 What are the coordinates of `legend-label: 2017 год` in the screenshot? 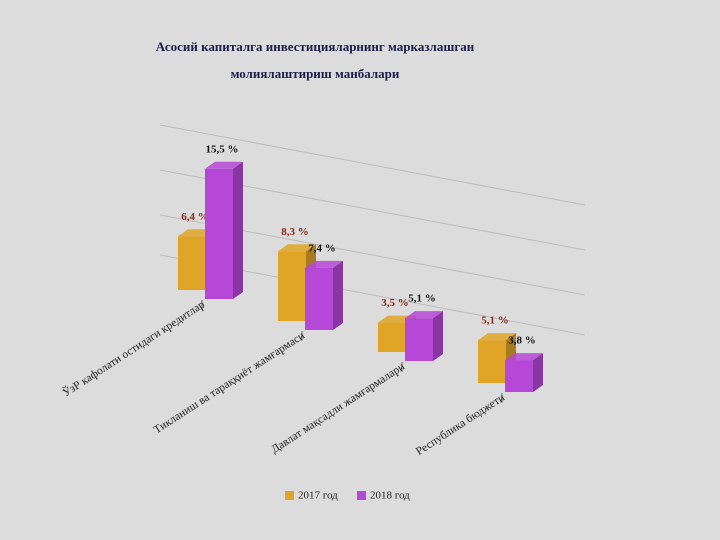 It's located at (318, 496).